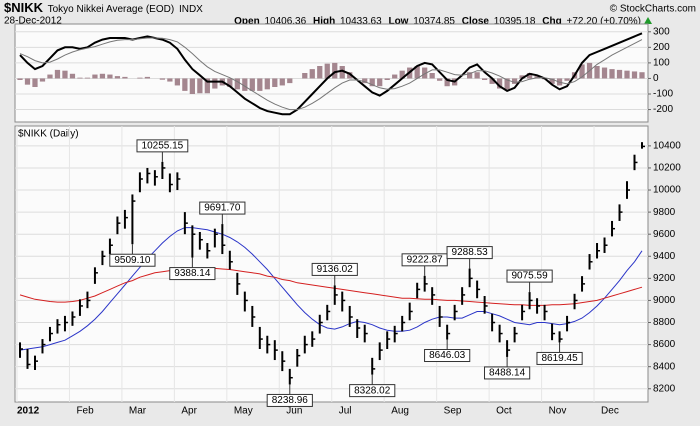 The height and width of the screenshot is (426, 700). I want to click on name: Tokyo Nikkei Average (EOD), so click(111, 9).